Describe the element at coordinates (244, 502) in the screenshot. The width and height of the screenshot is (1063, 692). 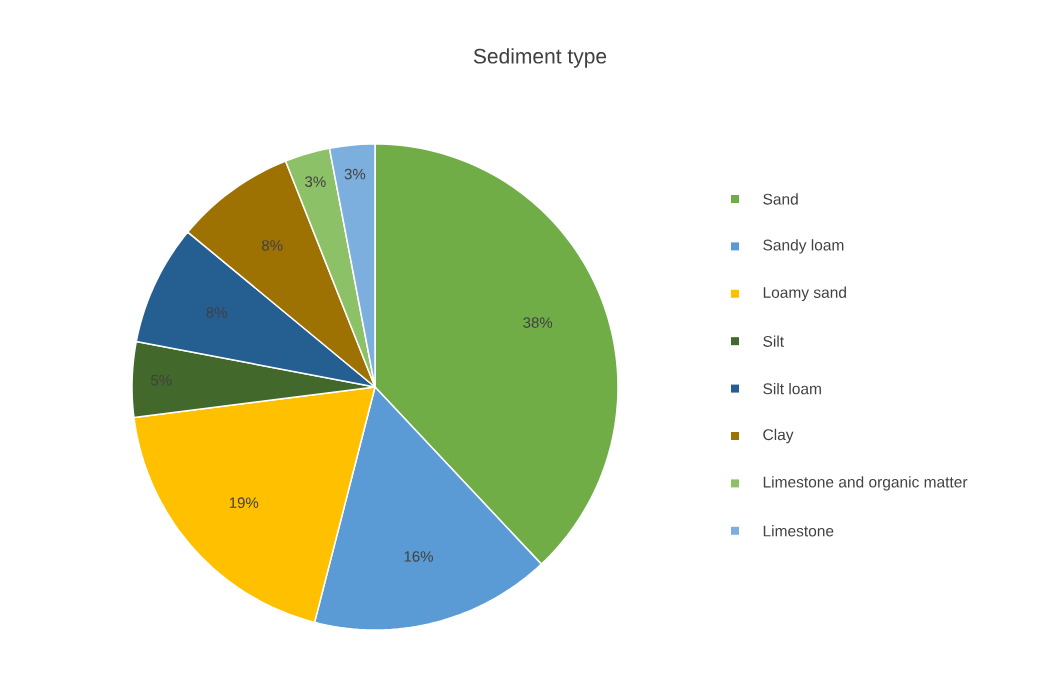
I see `data-label: 19%` at that location.